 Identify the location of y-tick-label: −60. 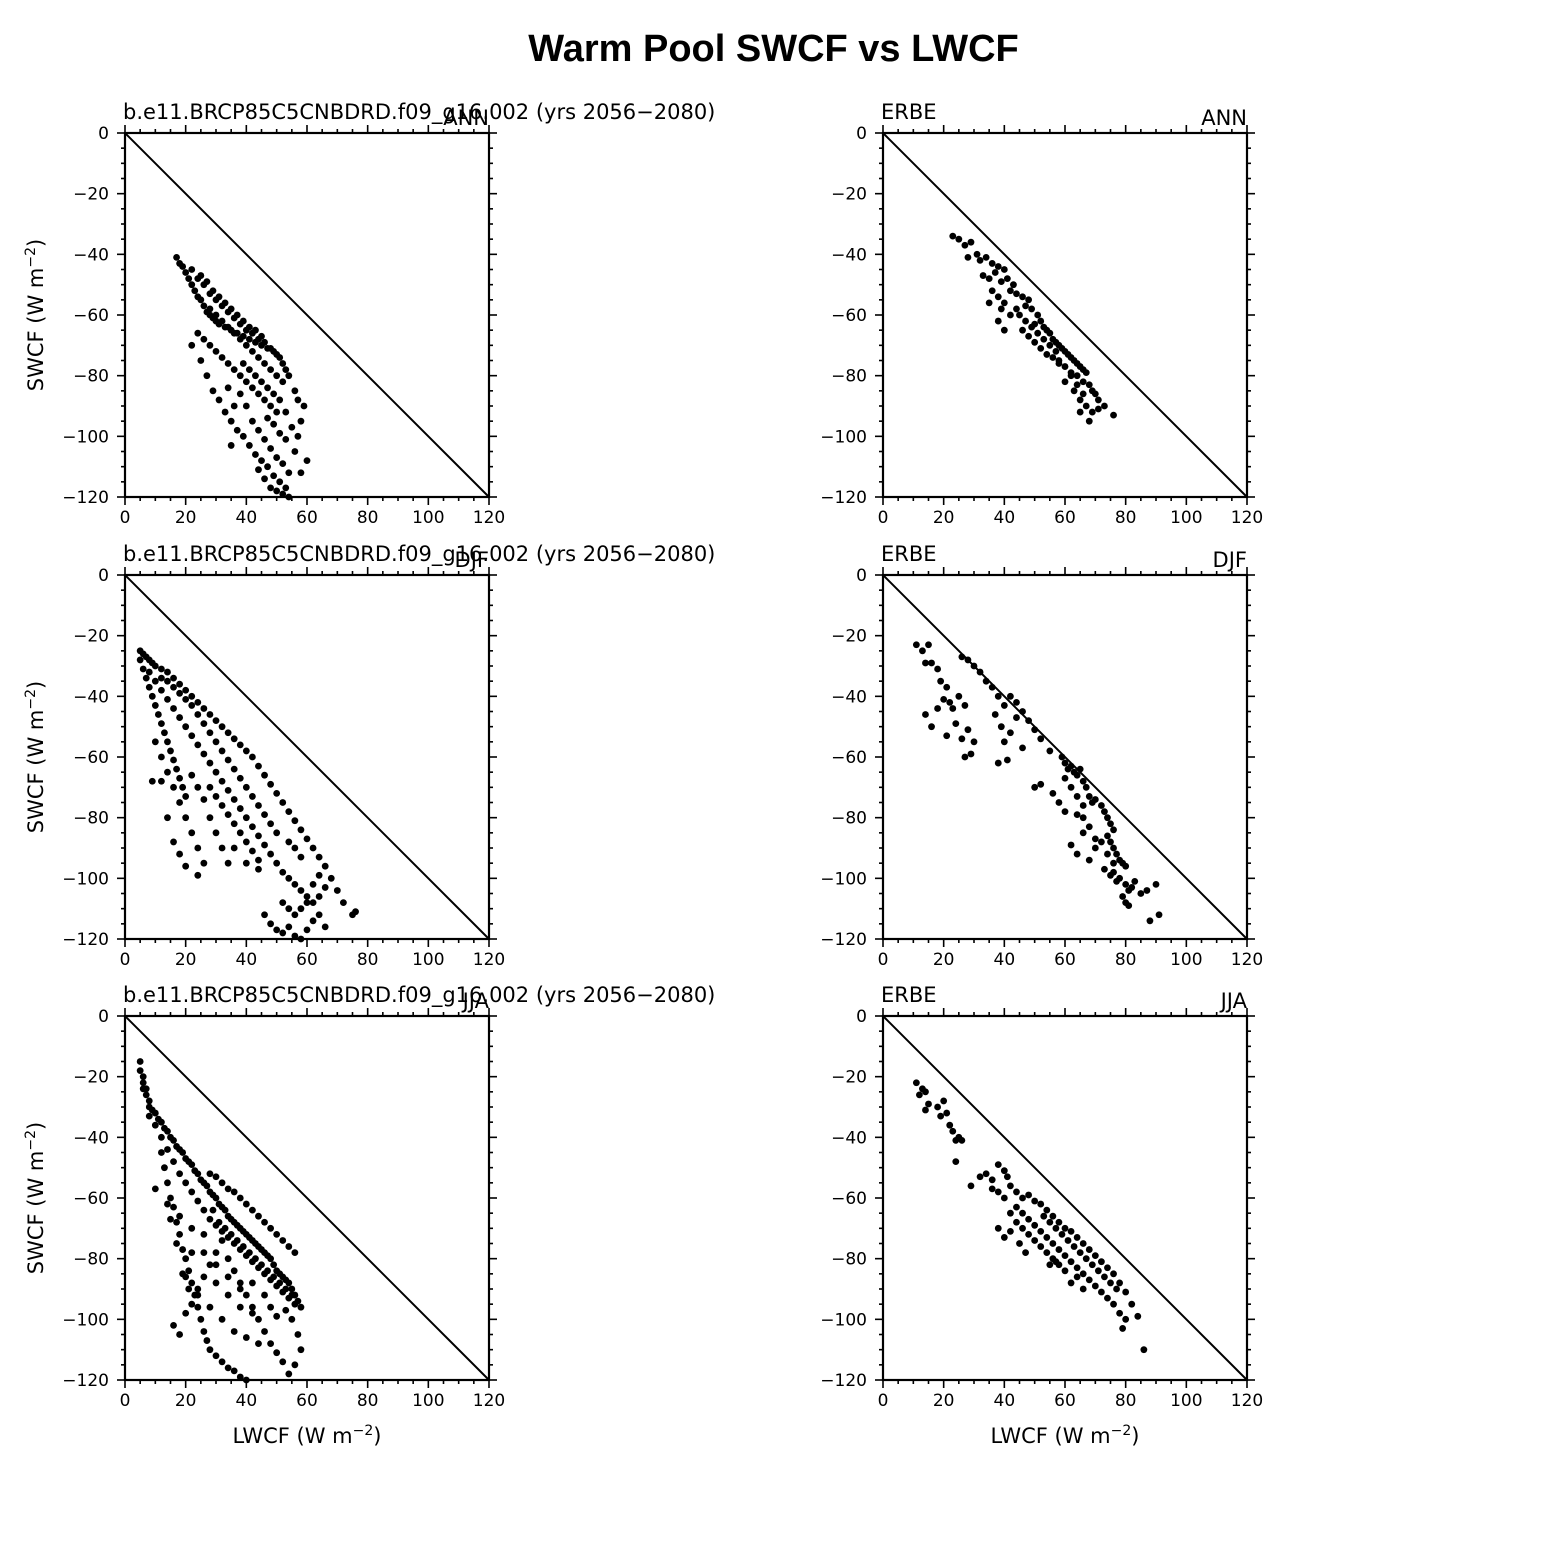
(849, 1199).